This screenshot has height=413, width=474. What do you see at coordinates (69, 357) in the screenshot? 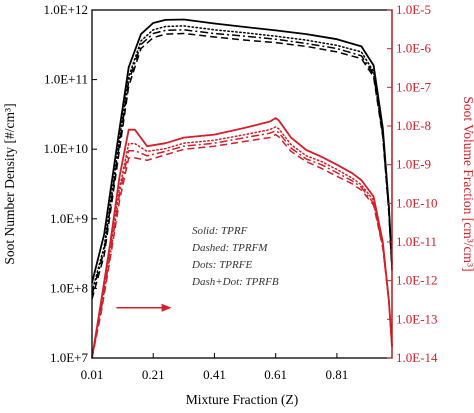
I see `left-tick-label: 1.0E+7` at bounding box center [69, 357].